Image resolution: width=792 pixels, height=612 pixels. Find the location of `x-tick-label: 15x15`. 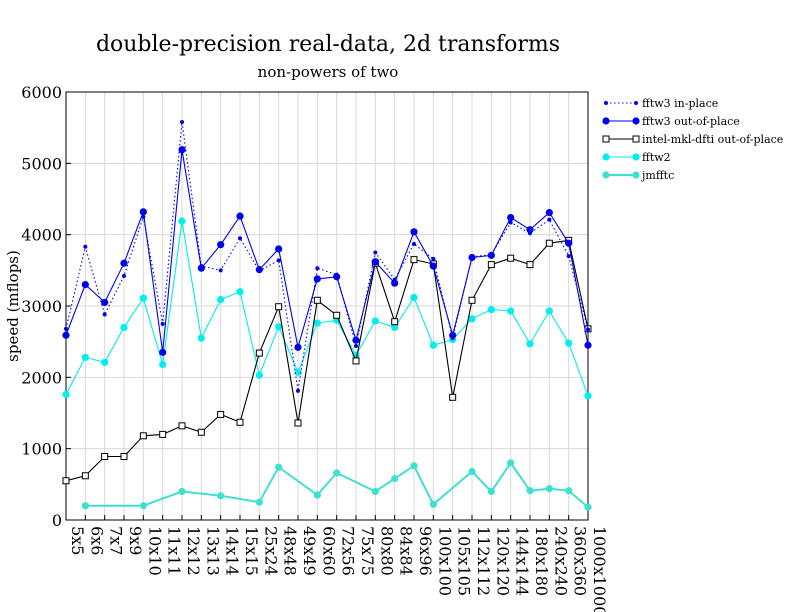

x-tick-label: 15x15 is located at coordinates (251, 551).